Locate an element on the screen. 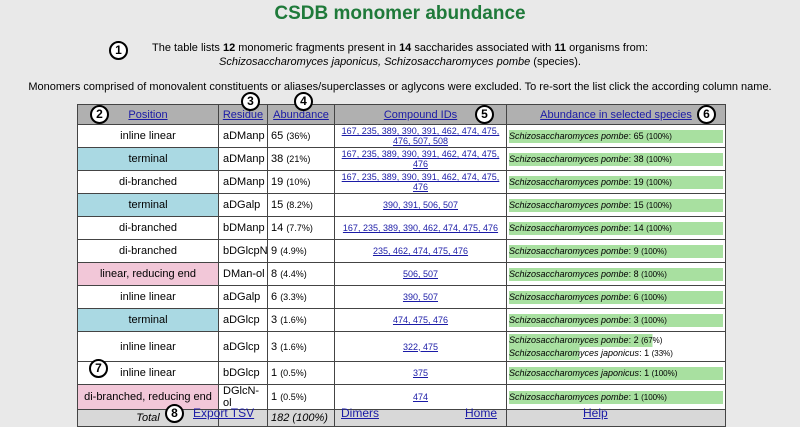 The height and width of the screenshot is (427, 800). callout-badge-8: 8 is located at coordinates (174, 413).